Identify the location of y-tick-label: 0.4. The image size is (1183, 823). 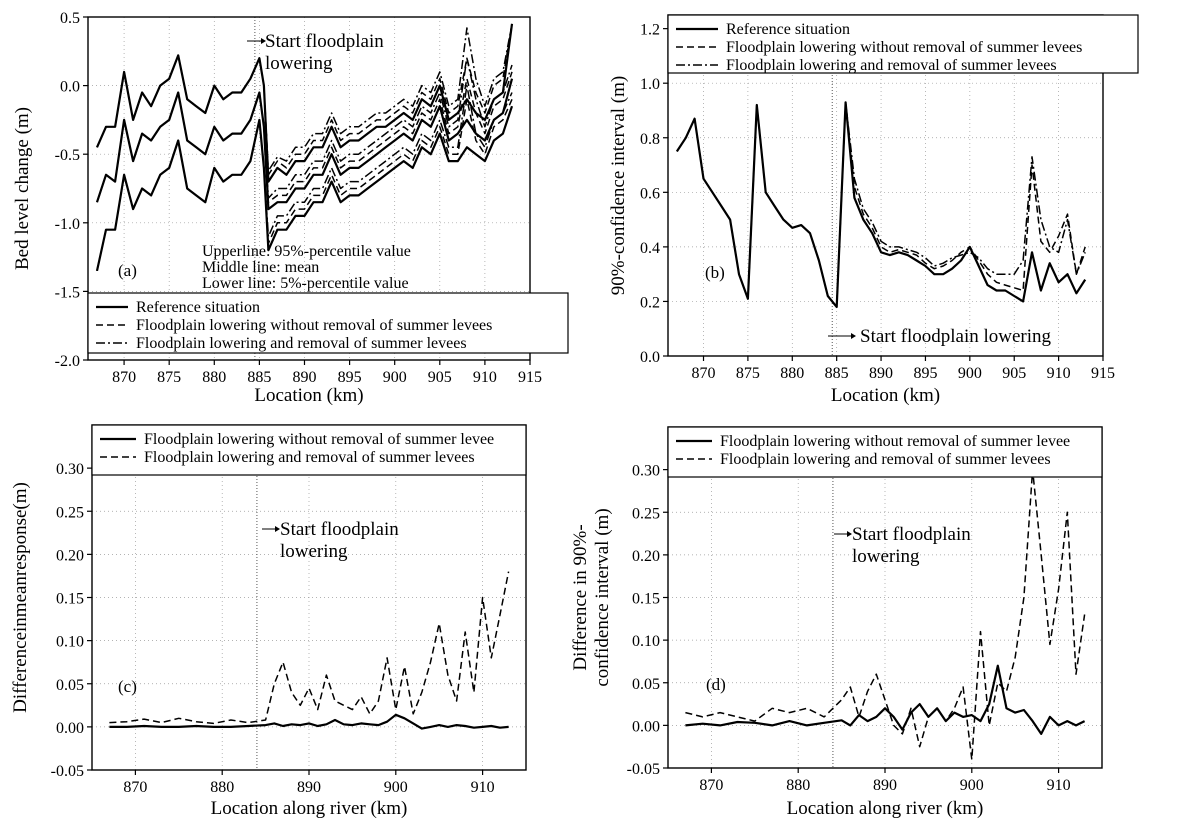
(650, 248).